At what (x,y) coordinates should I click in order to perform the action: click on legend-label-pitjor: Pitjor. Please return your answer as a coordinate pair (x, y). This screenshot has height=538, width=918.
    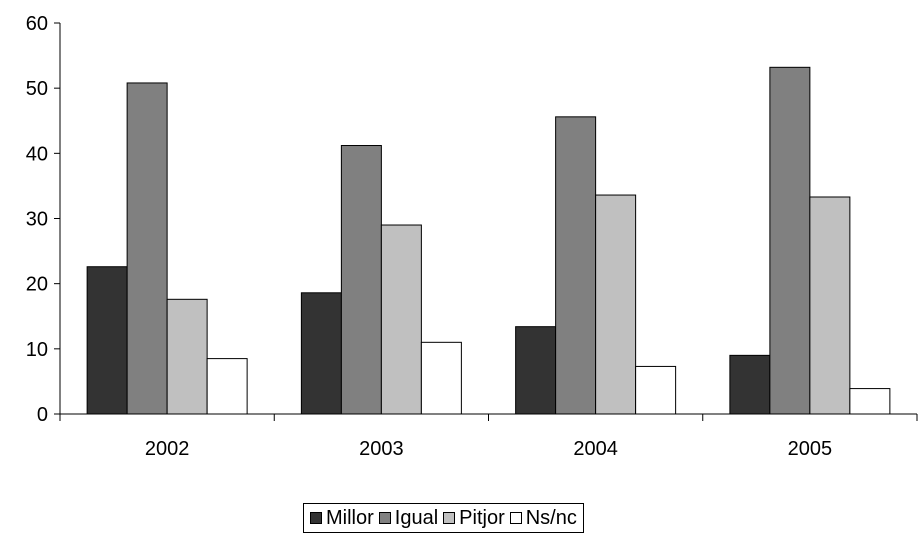
    Looking at the image, I should click on (482, 517).